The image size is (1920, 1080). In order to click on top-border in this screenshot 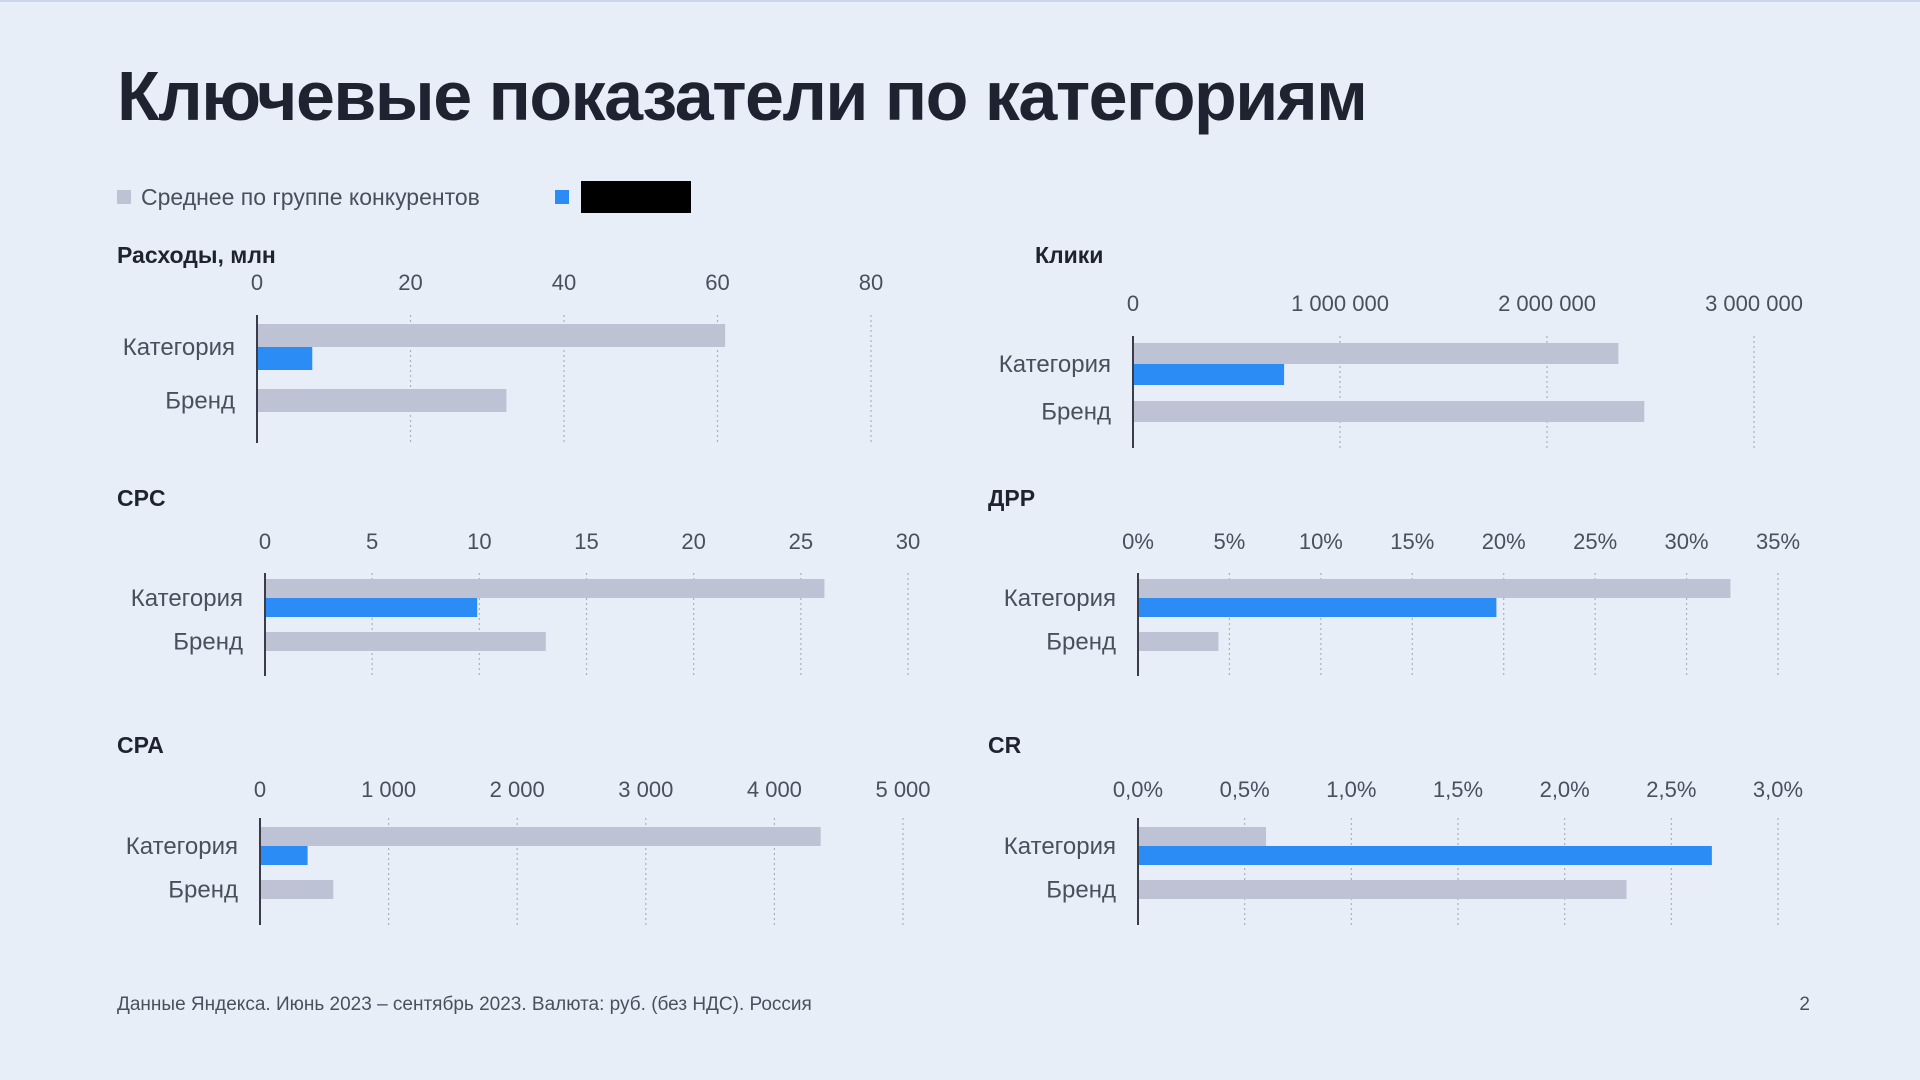, I will do `click(960, 1)`.